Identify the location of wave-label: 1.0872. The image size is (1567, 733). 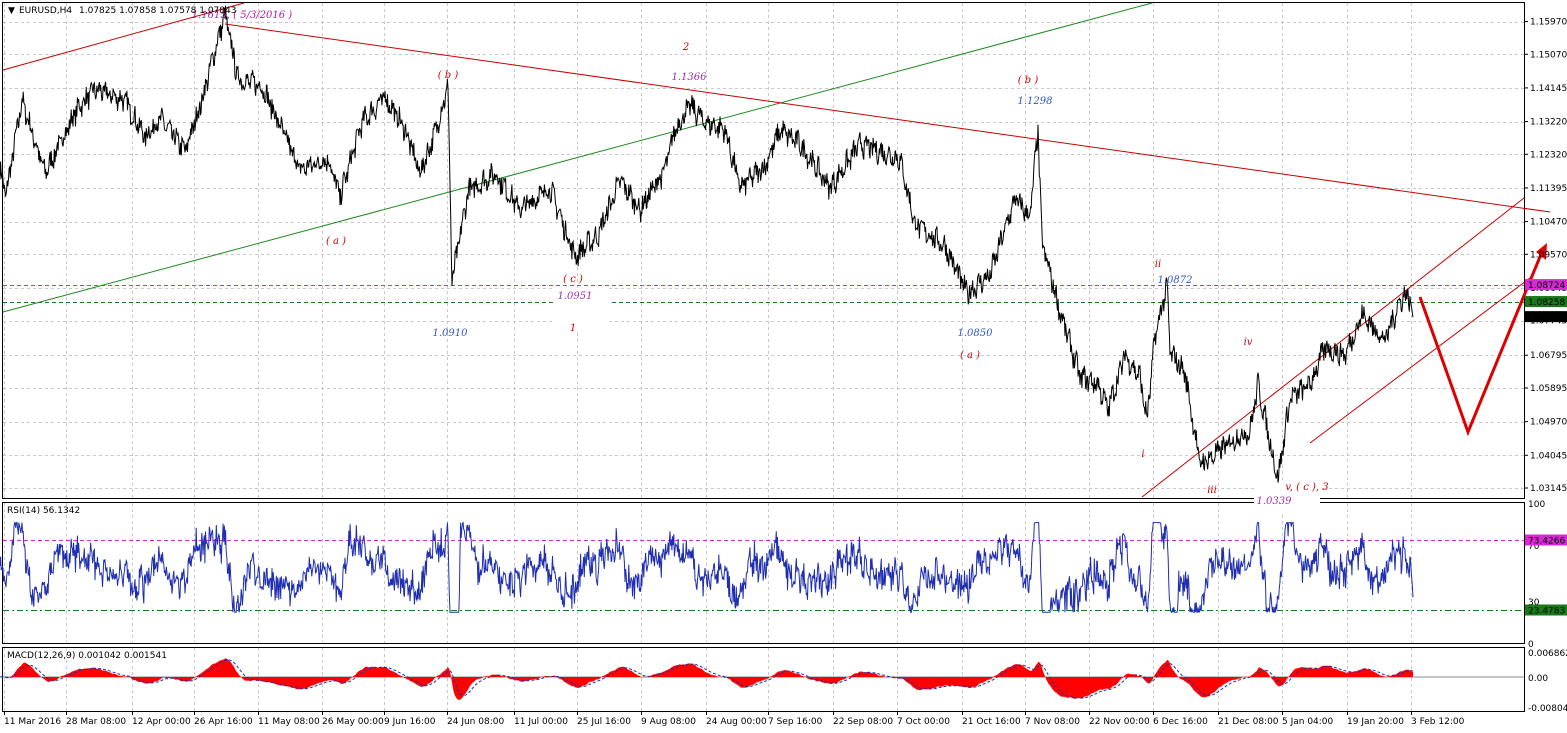
(1175, 280).